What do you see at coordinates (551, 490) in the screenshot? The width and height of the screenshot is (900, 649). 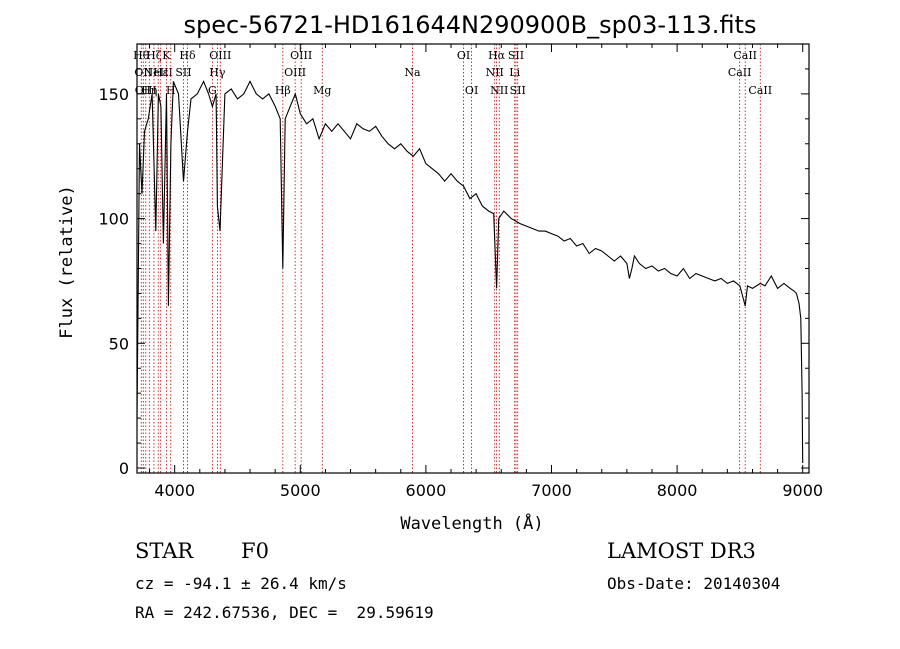 I see `x-tick-label-3: 7000` at bounding box center [551, 490].